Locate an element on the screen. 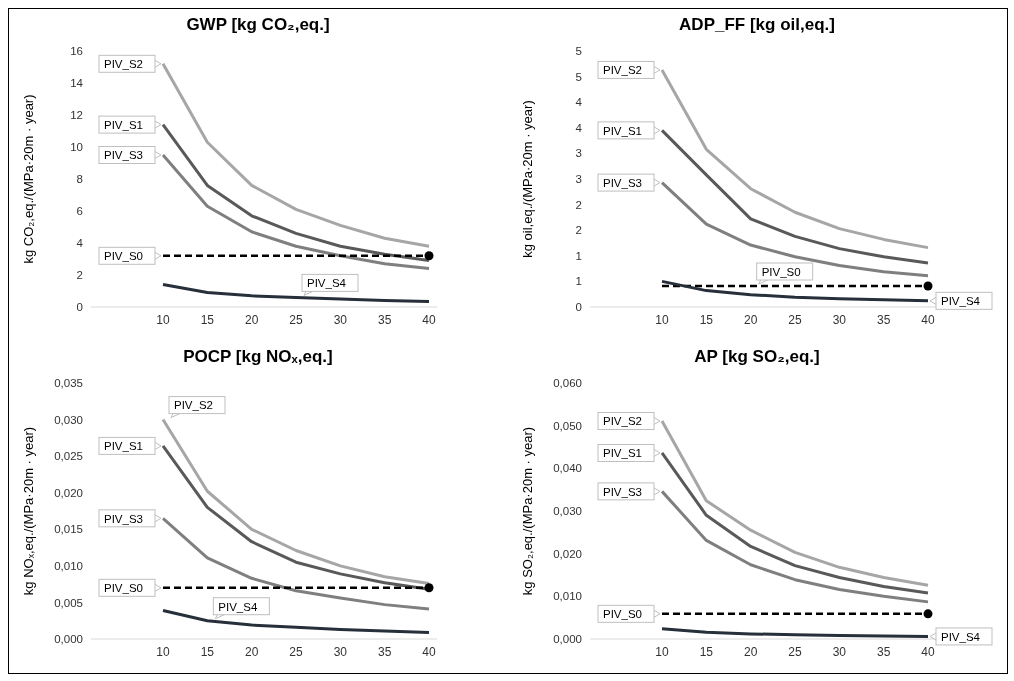 This screenshot has height=681, width=1014. y-tick-label: 0,005 is located at coordinates (68, 602).